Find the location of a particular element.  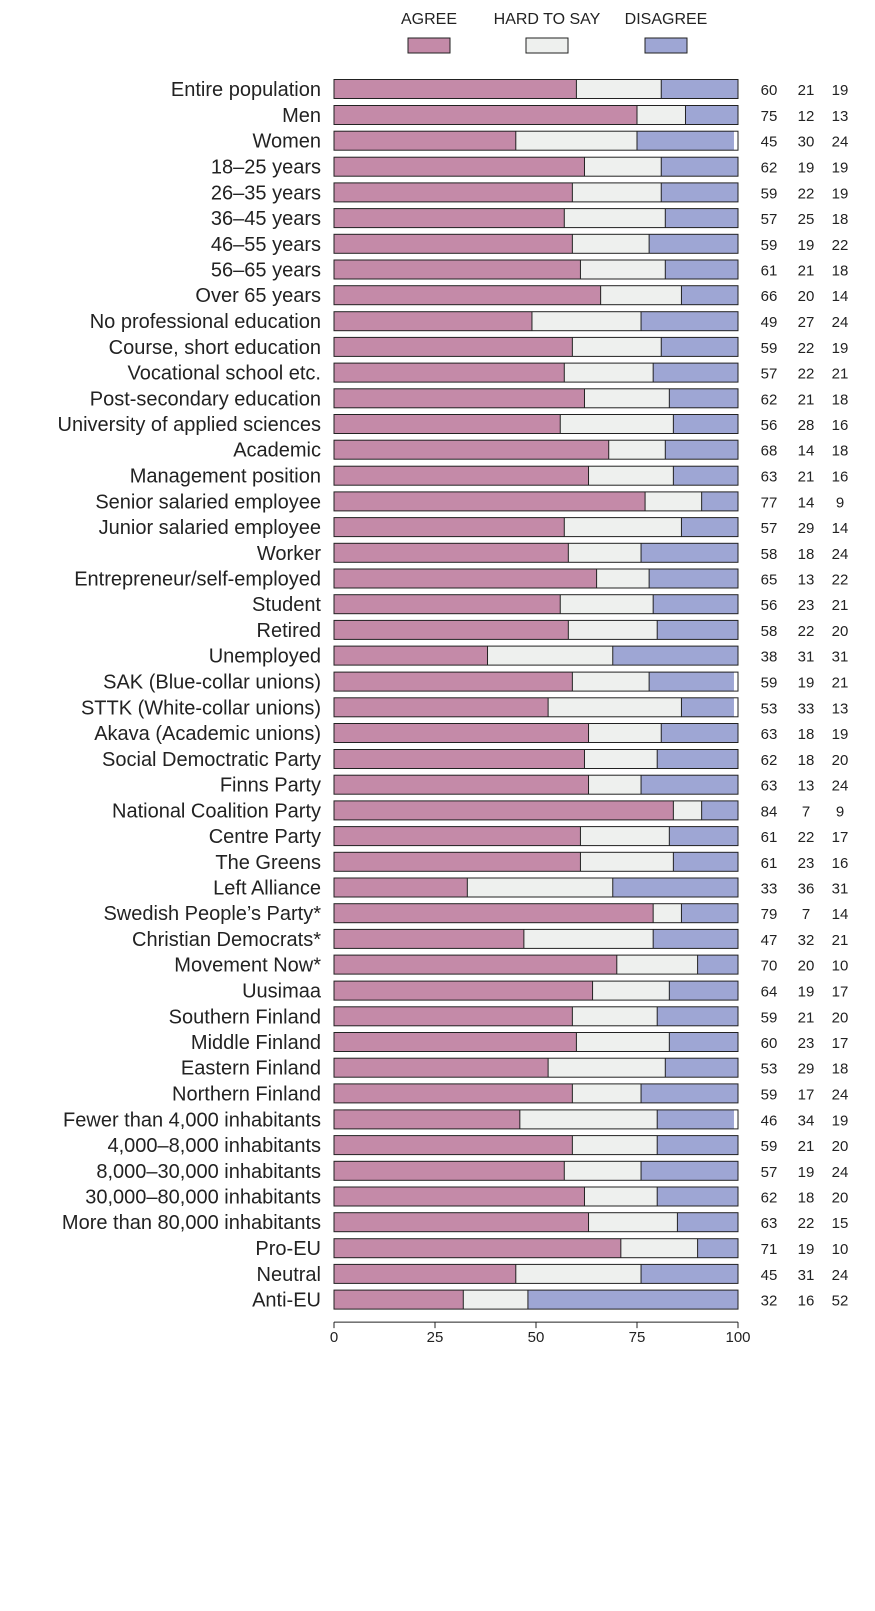

category-label: Swedish People’s Party* is located at coordinates (212, 914).